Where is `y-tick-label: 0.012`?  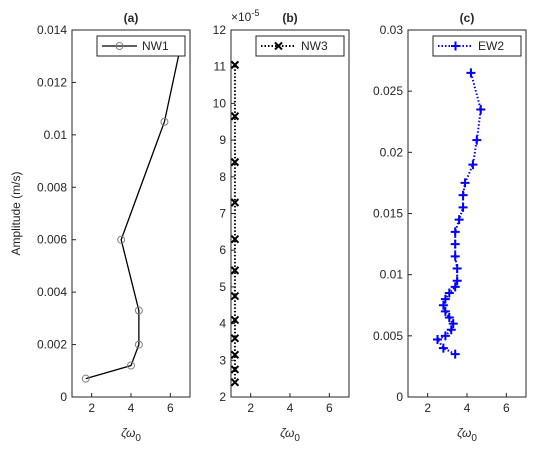 y-tick-label: 0.012 is located at coordinates (52, 82).